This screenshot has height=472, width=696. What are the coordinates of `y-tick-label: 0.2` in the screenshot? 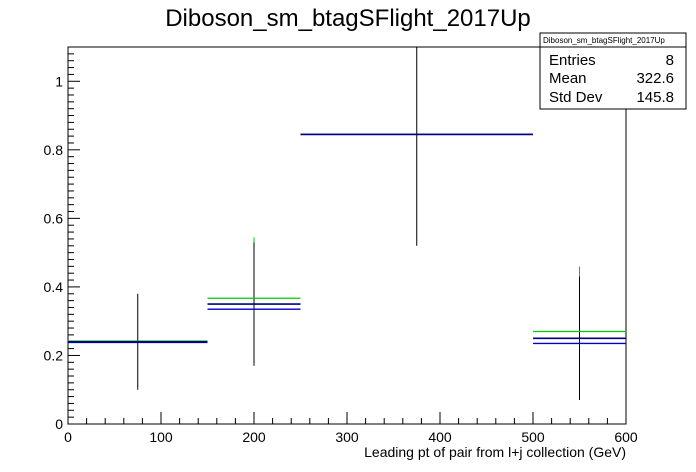 It's located at (54, 355).